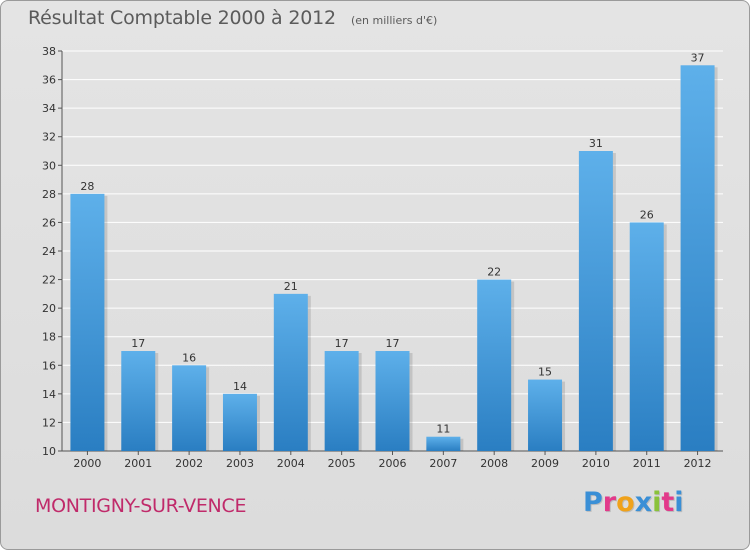 The height and width of the screenshot is (550, 750). What do you see at coordinates (182, 18) in the screenshot?
I see `chart-title: Résultat Comptable 2000 à 2012` at bounding box center [182, 18].